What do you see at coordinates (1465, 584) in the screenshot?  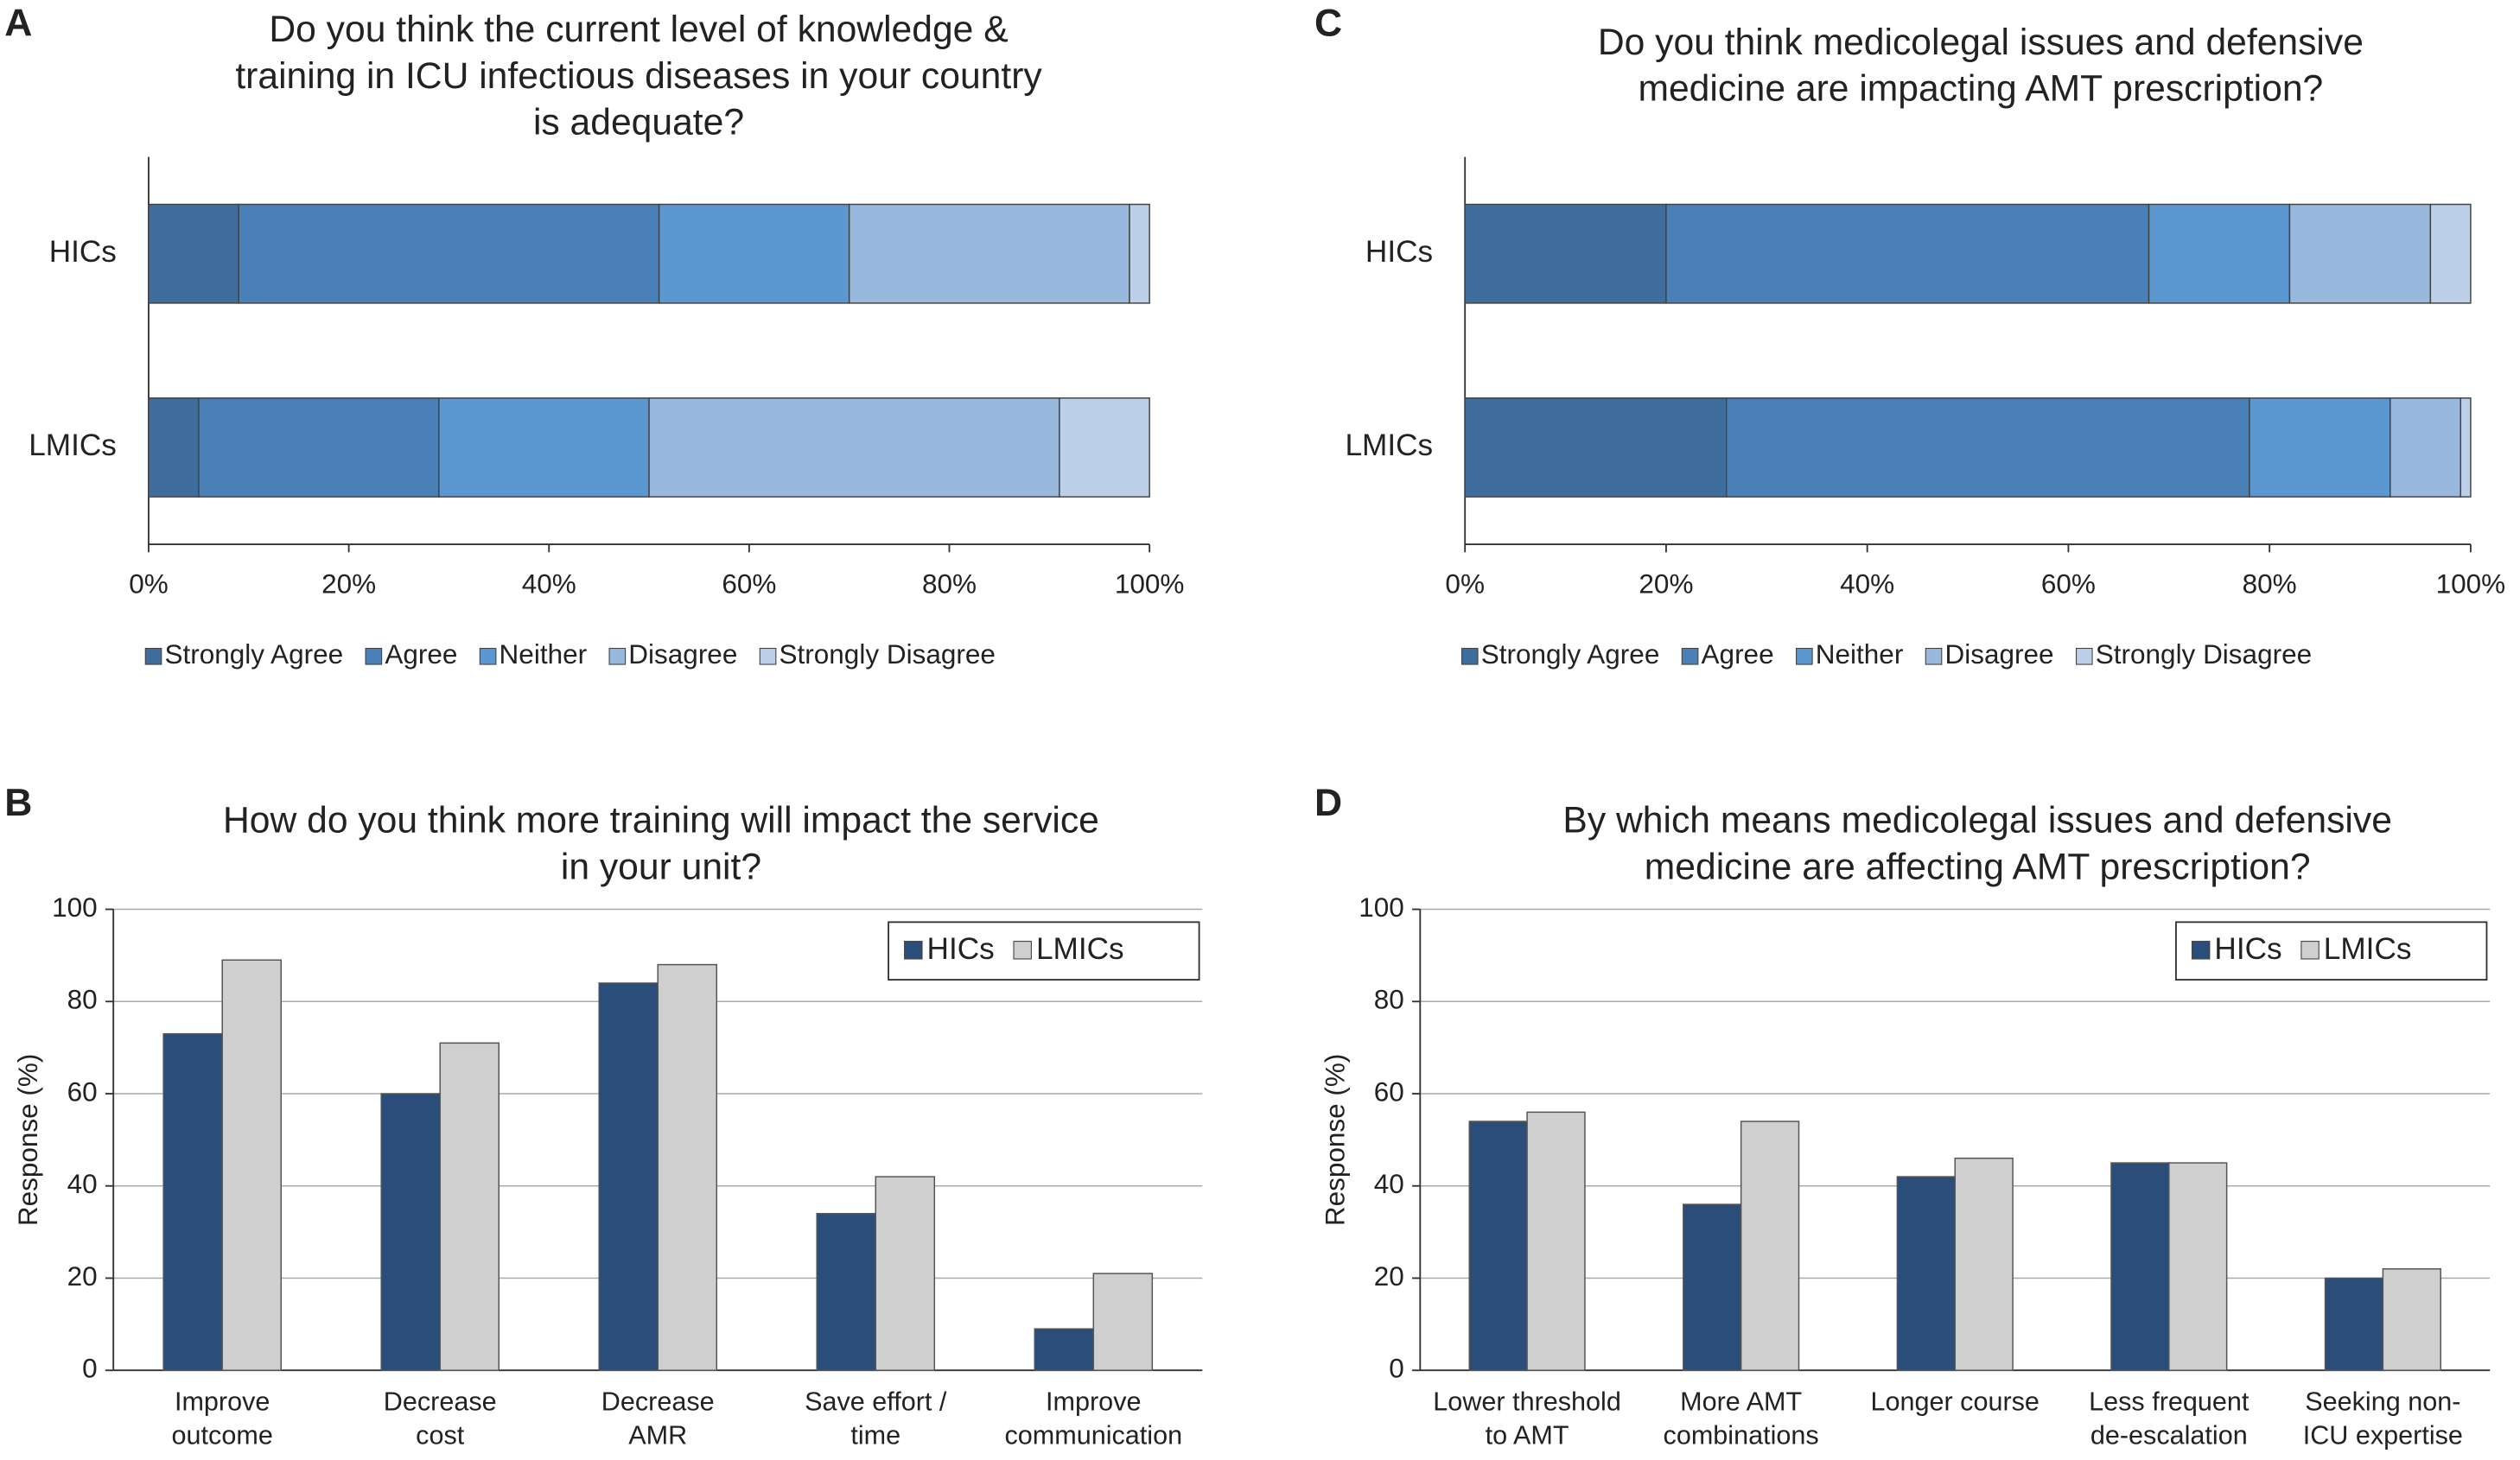 I see `x-tick-label: 0%` at bounding box center [1465, 584].